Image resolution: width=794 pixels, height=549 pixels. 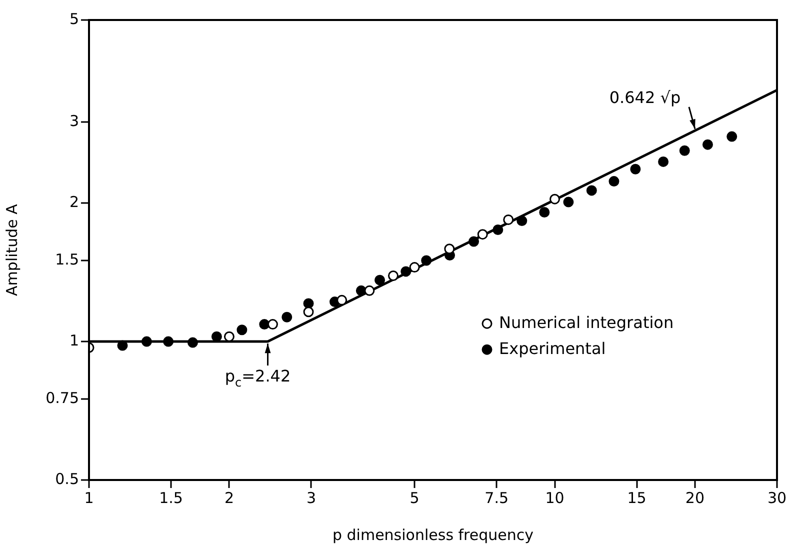 I want to click on annotation: 0.642 √p, so click(x=645, y=98).